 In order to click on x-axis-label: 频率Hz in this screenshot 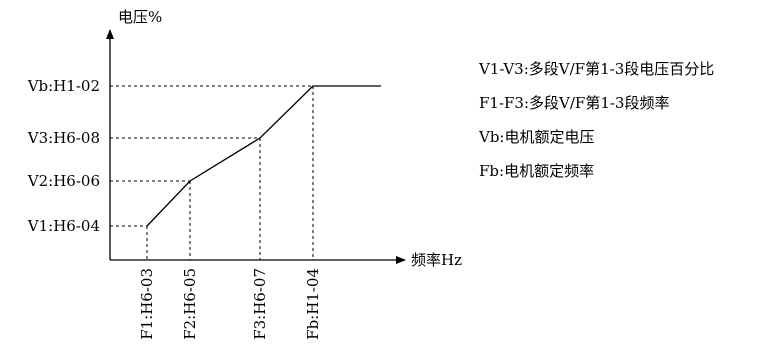, I will do `click(436, 260)`.